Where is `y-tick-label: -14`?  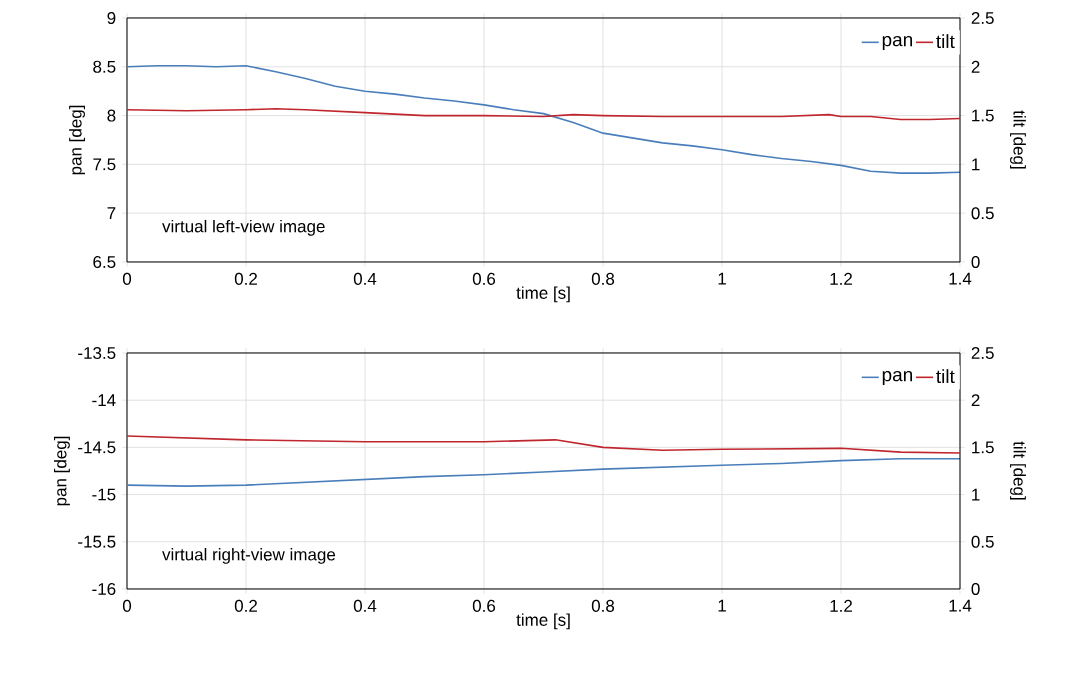 y-tick-label: -14 is located at coordinates (104, 400).